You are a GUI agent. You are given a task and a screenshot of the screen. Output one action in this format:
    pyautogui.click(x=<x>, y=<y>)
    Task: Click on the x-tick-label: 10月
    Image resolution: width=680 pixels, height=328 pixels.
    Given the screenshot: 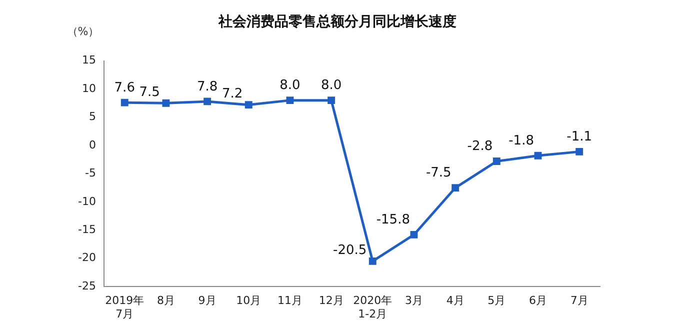 What is the action you would take?
    pyautogui.click(x=249, y=301)
    